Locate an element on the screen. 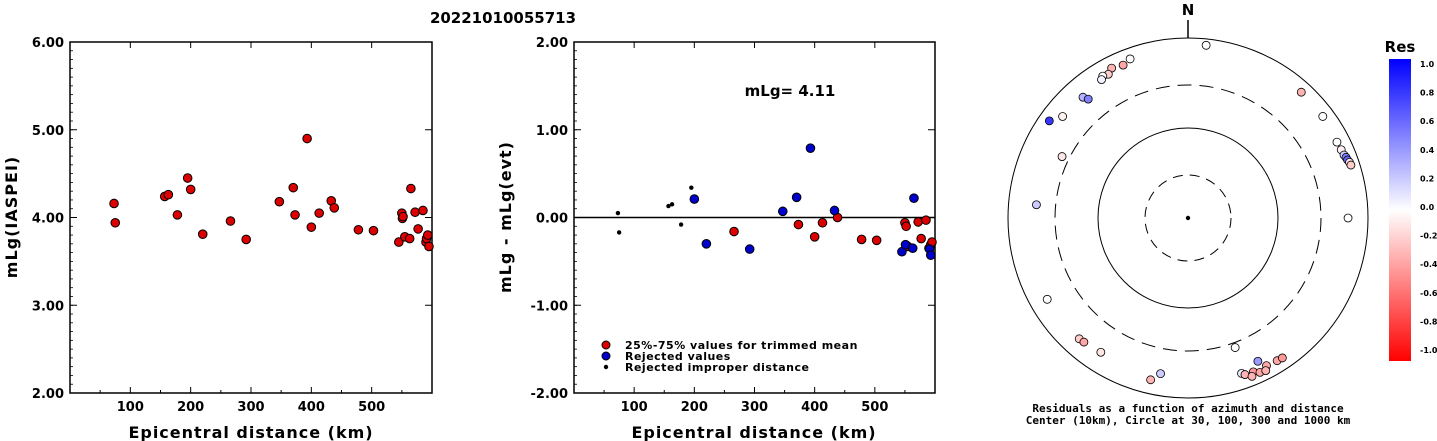 The image size is (1437, 441). middle-y-tick-label: -1.00 is located at coordinates (549, 306).